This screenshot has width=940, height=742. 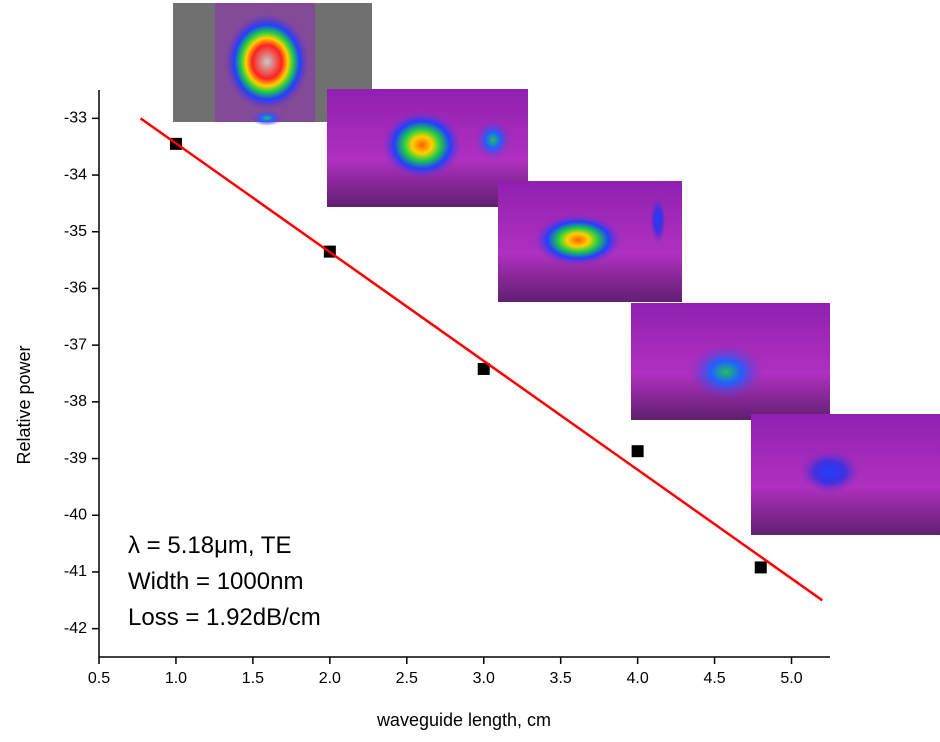 What do you see at coordinates (75, 458) in the screenshot?
I see `y-tick-label: -39` at bounding box center [75, 458].